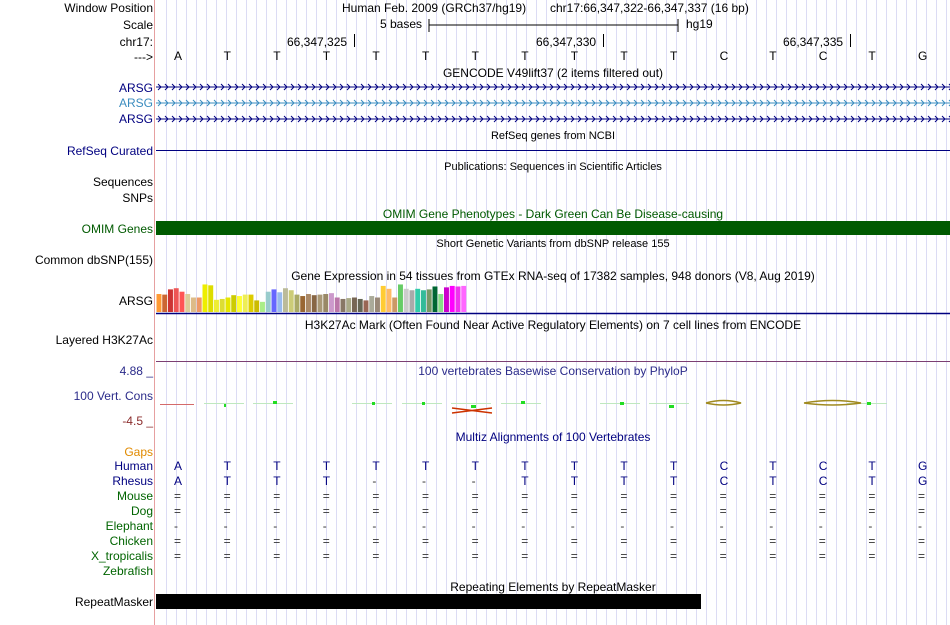 The width and height of the screenshot is (950, 625). Describe the element at coordinates (553, 150) in the screenshot. I see `refseq-gene-line` at that location.